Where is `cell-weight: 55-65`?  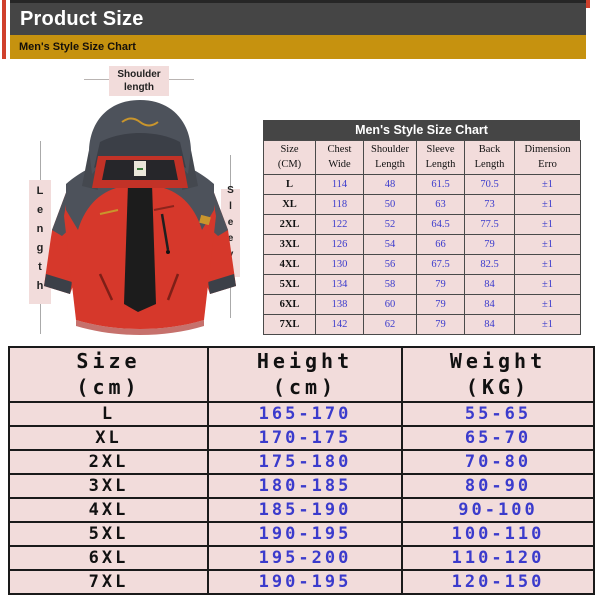
cell-weight: 55-65 is located at coordinates (498, 414).